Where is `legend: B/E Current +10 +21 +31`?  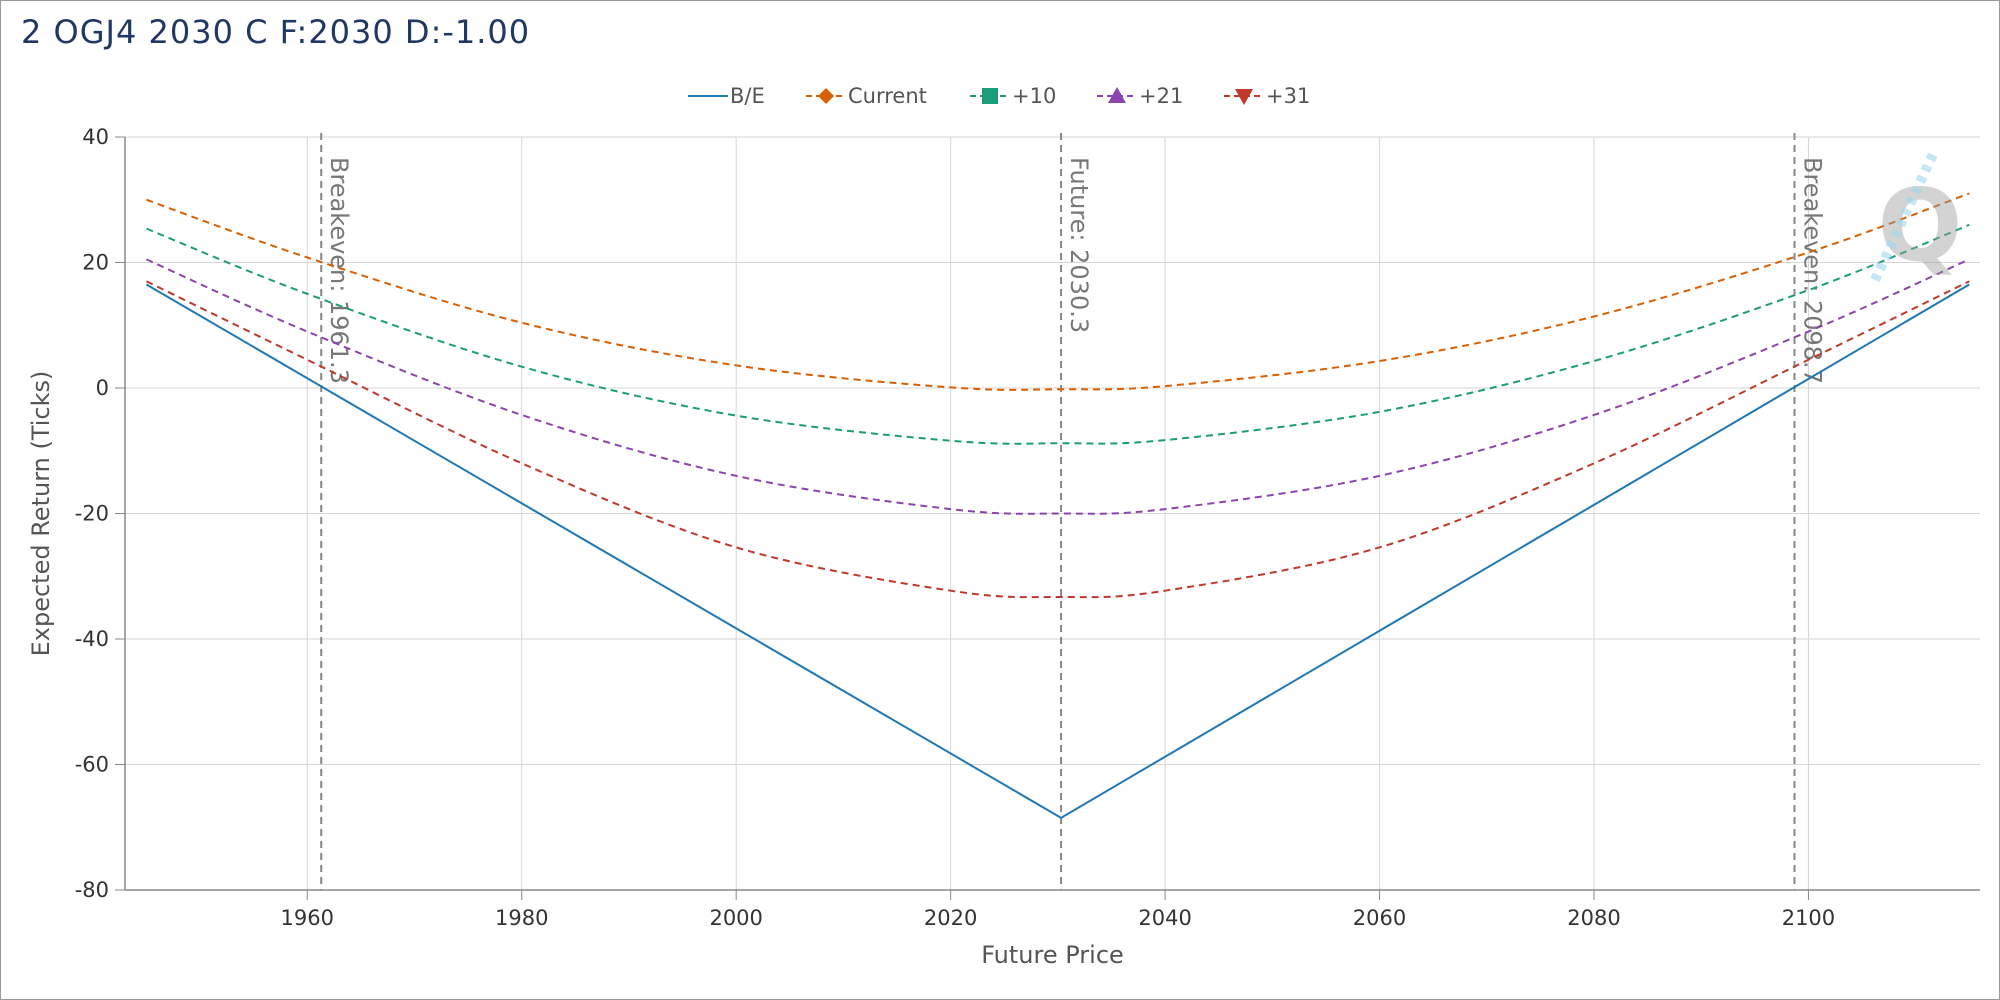 legend: B/E Current +10 +21 +31 is located at coordinates (999, 96).